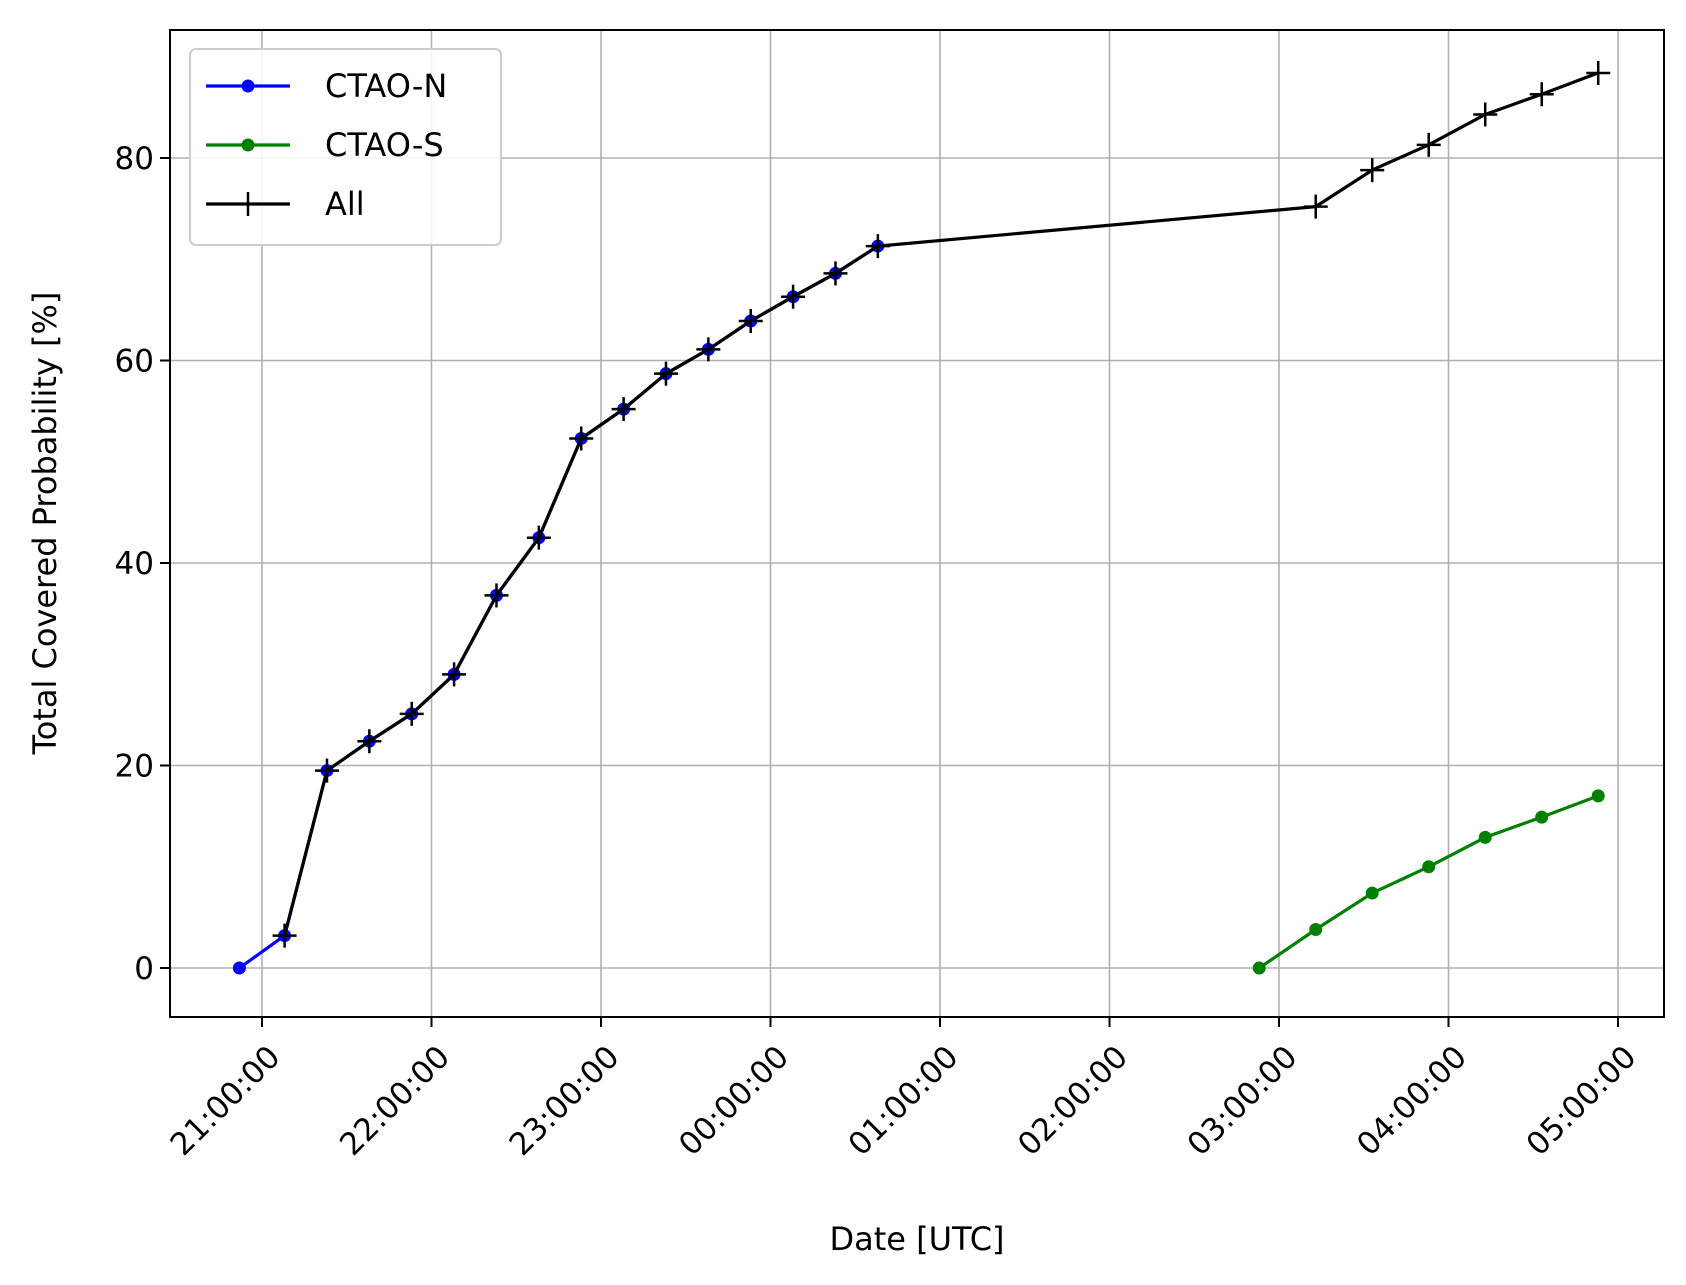 This screenshot has height=1285, width=1686. Describe the element at coordinates (345, 204) in the screenshot. I see `legend-label: All` at that location.